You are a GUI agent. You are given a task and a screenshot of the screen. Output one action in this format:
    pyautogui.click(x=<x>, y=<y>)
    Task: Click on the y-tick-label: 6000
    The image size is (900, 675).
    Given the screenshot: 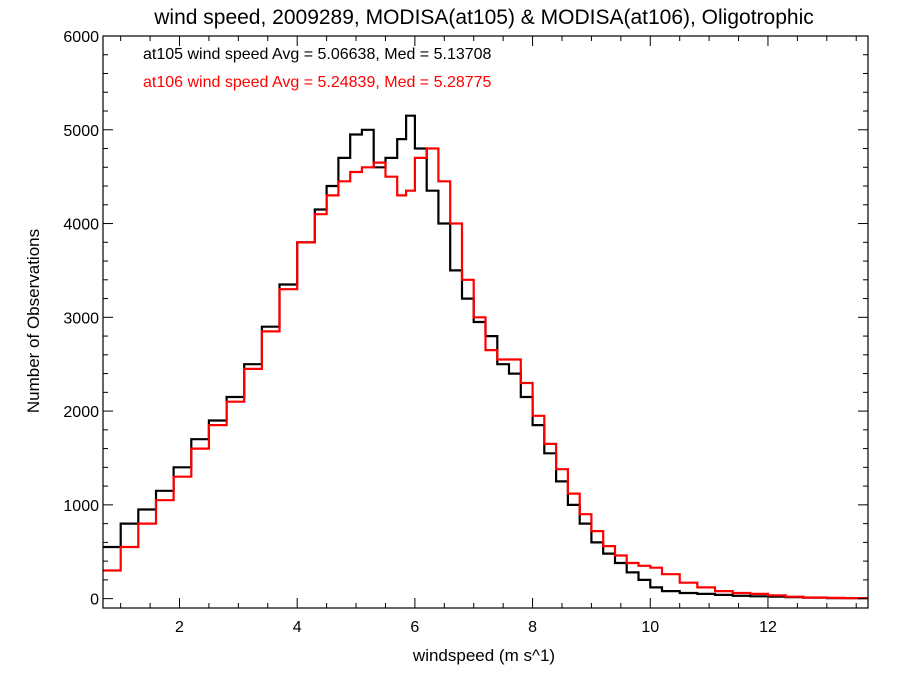 What is the action you would take?
    pyautogui.click(x=81, y=37)
    